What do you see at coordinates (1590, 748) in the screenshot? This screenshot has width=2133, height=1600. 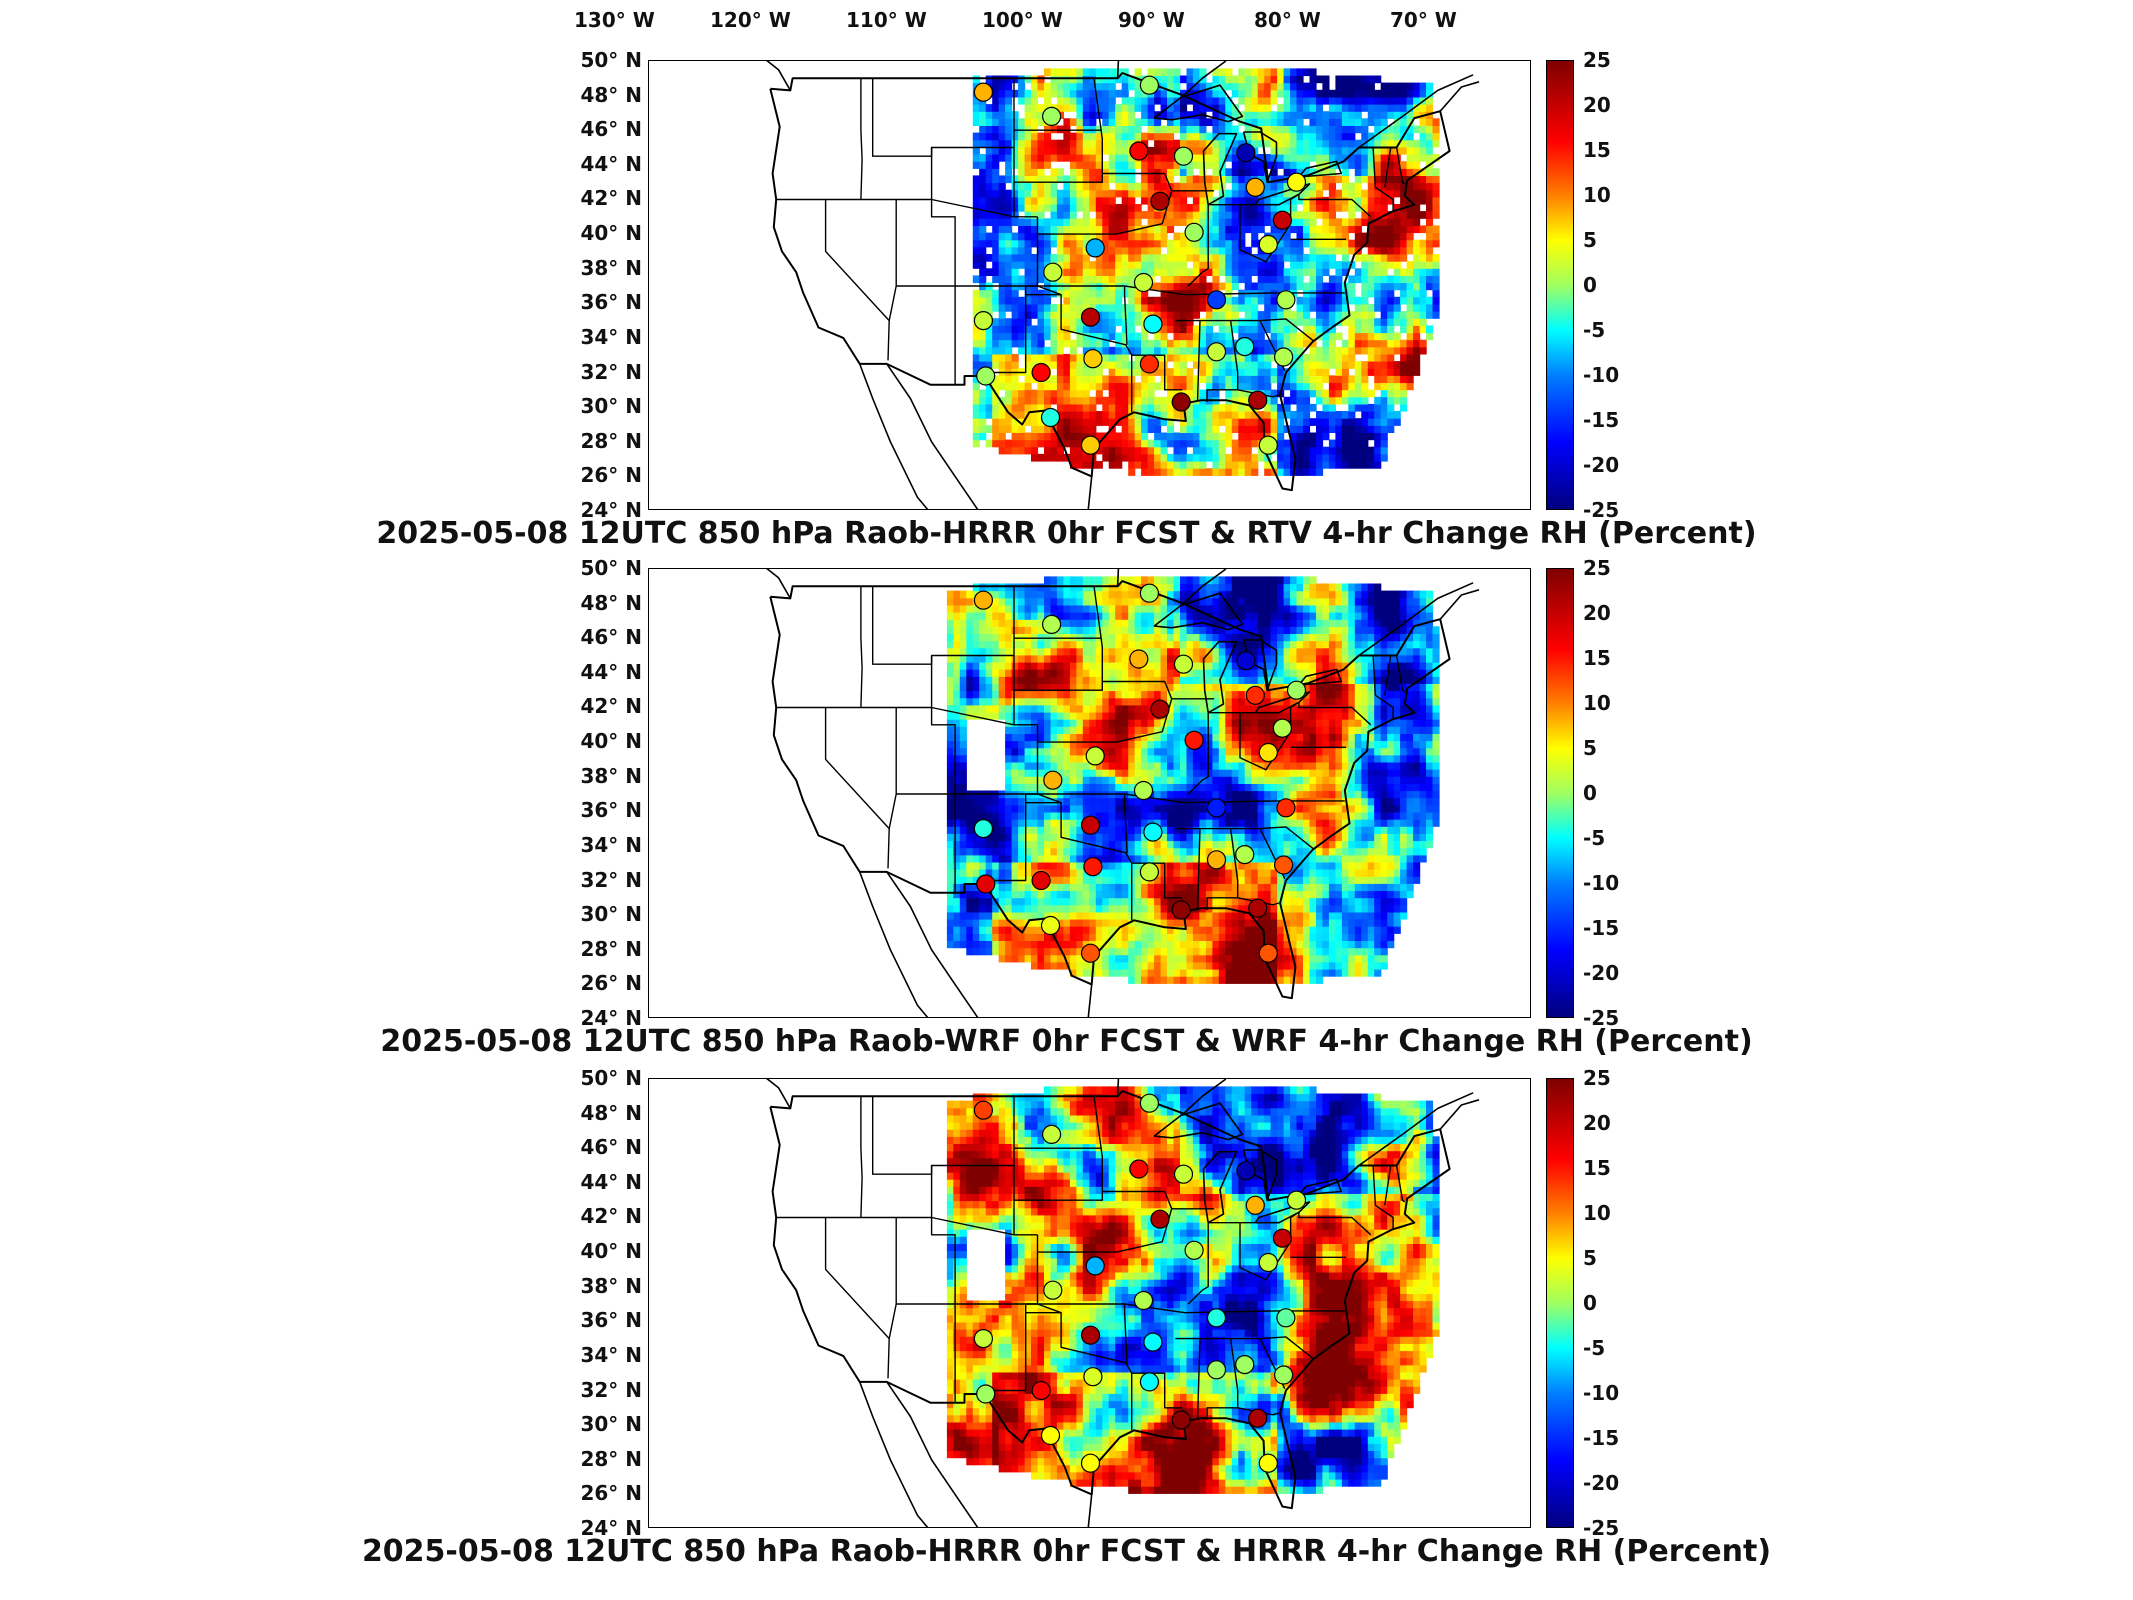 I see `colorbar-tick-label: 5` at bounding box center [1590, 748].